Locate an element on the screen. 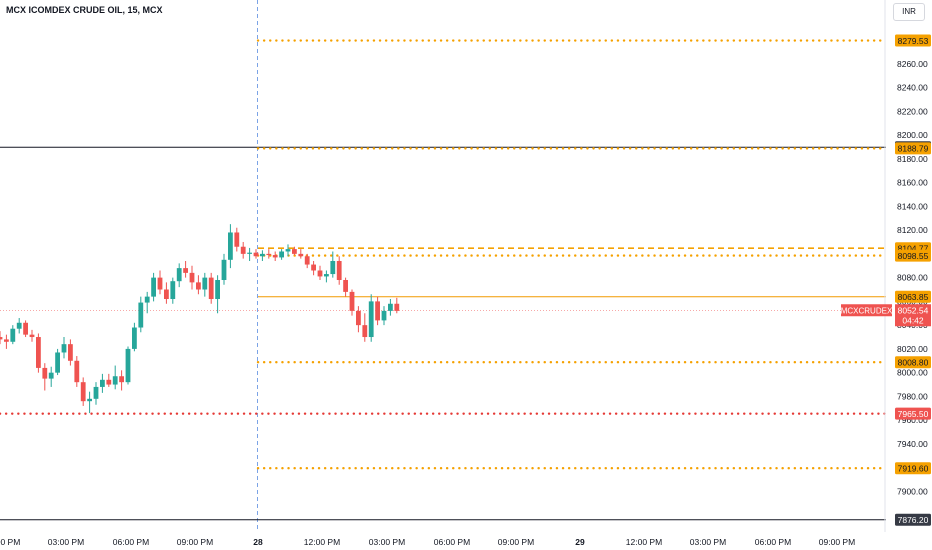 This screenshot has width=932, height=550. price-tick-label: 7900.00 is located at coordinates (912, 491).